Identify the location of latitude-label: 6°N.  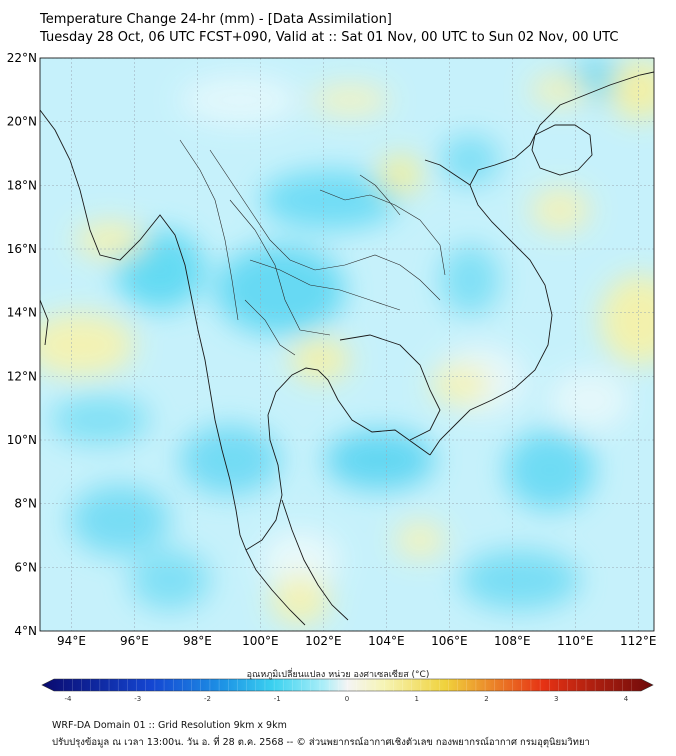
(25, 567).